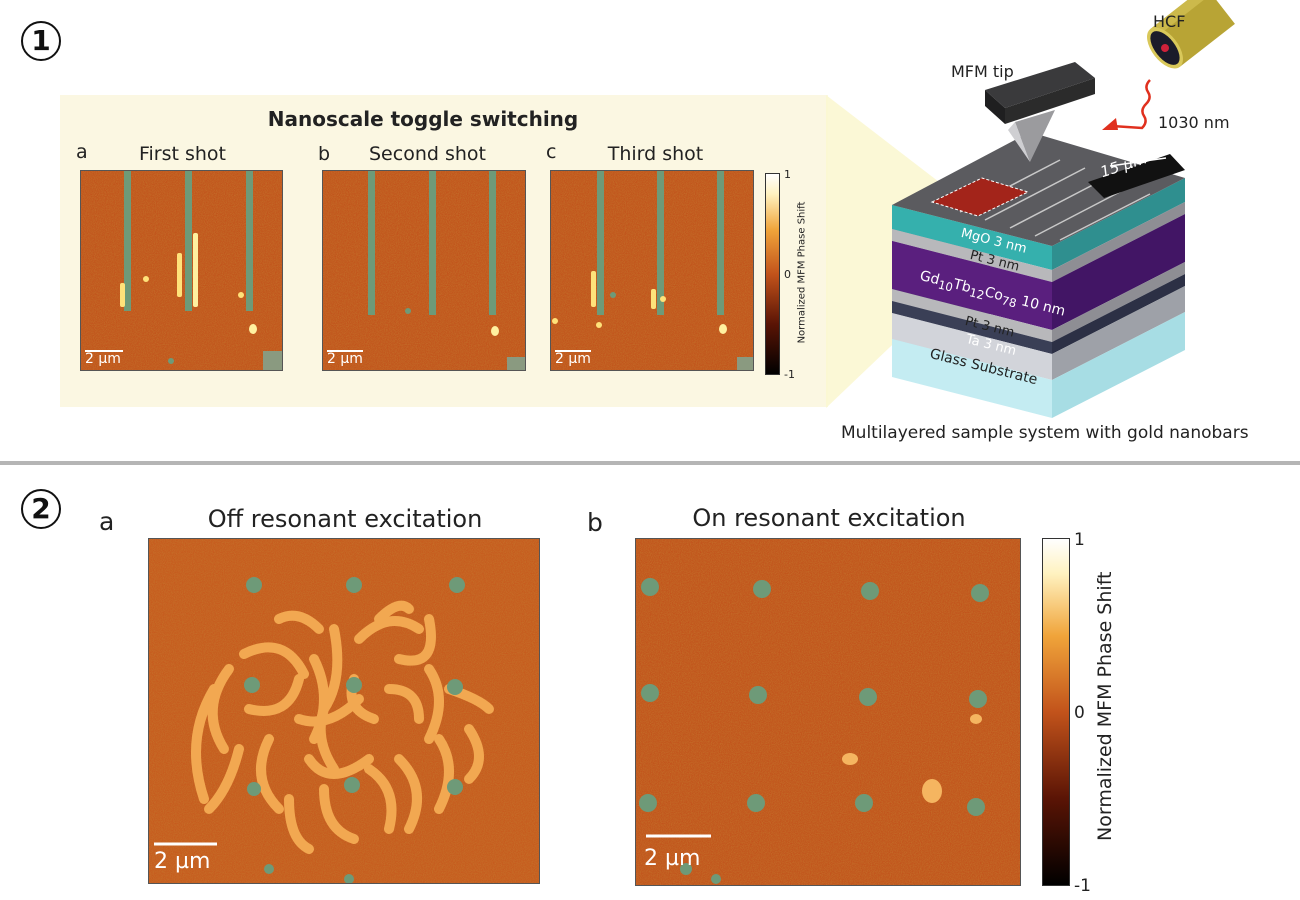 Image resolution: width=1300 pixels, height=900 pixels. Describe the element at coordinates (652, 270) in the screenshot. I see `mfm-image-third-shot: 2 µm` at that location.